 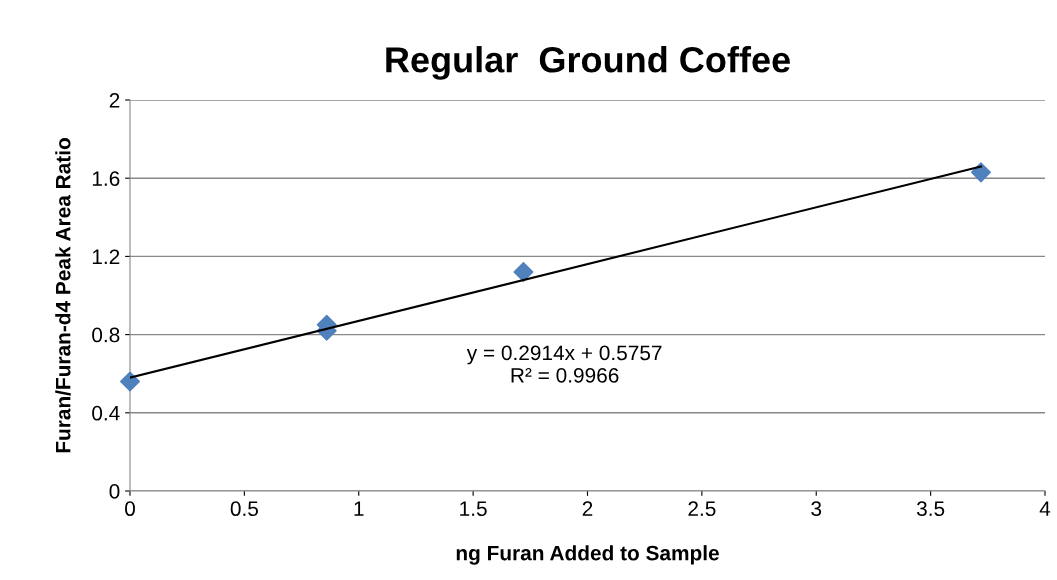 I want to click on x-axis-title: ng Furan Added to Sample, so click(x=587, y=555).